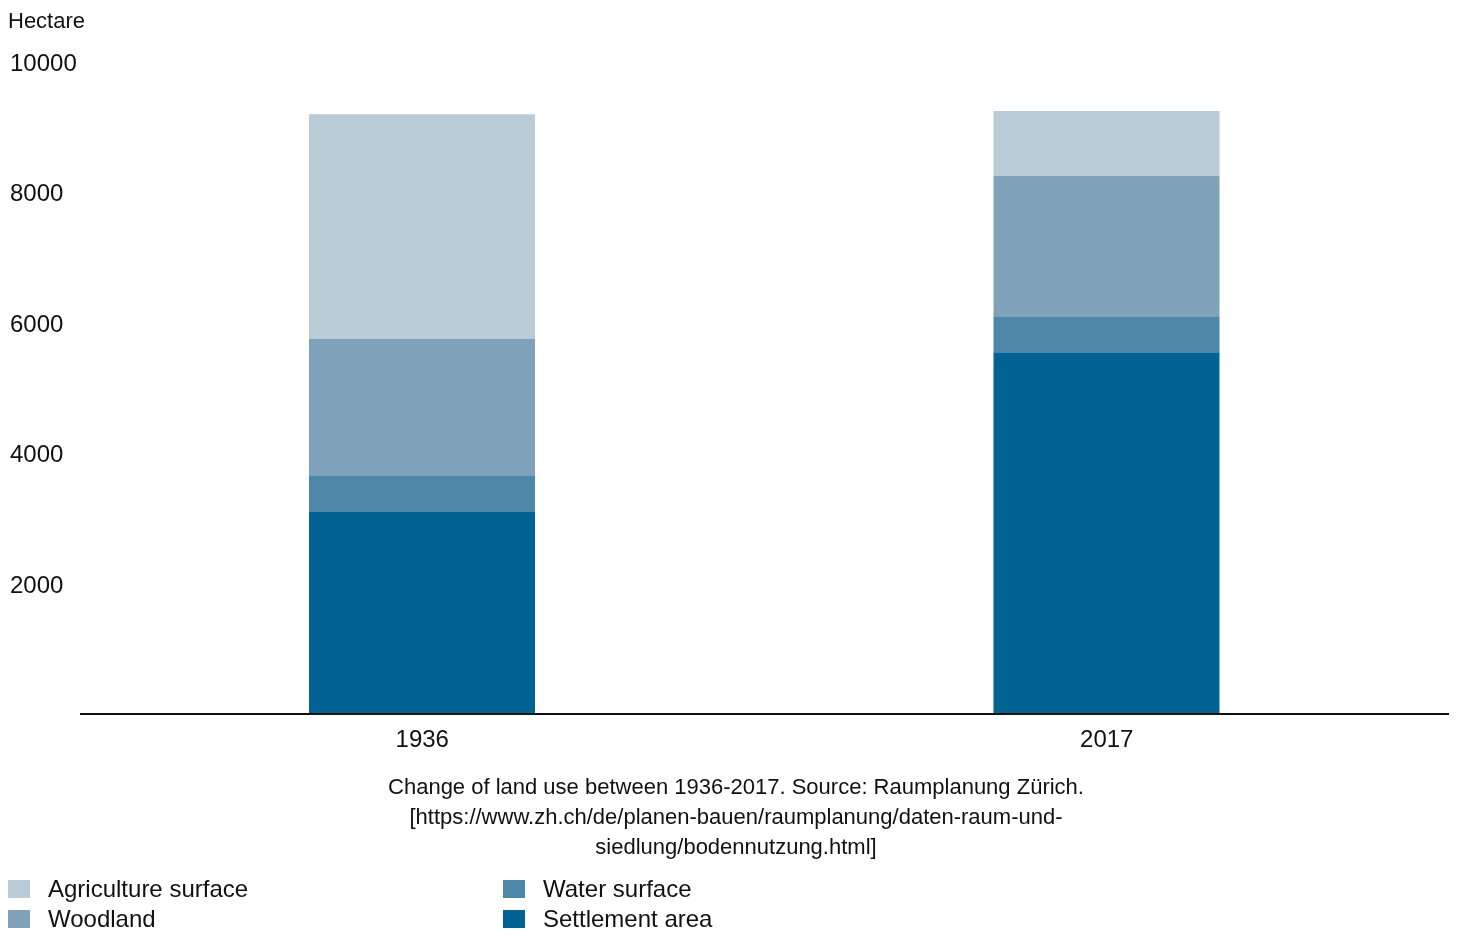 The width and height of the screenshot is (1459, 952). Describe the element at coordinates (617, 889) in the screenshot. I see `legend-label: Water surface` at that location.